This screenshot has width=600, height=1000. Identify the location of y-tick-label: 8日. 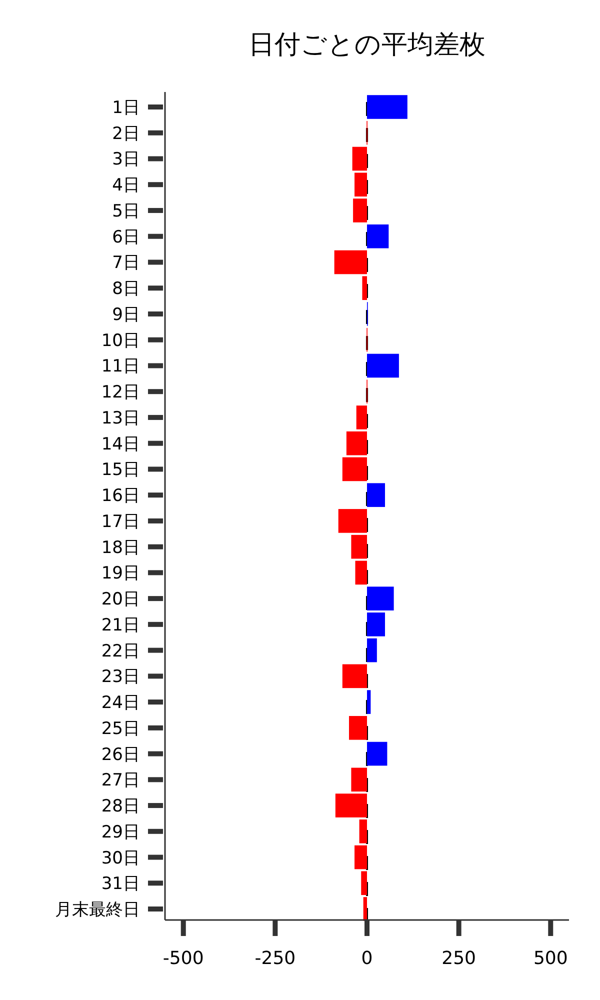
(126, 289).